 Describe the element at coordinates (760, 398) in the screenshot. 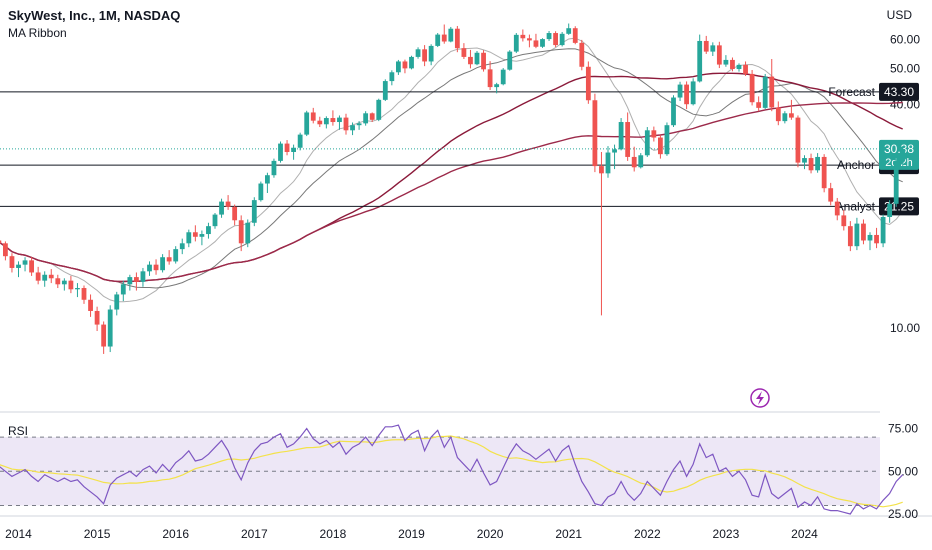

I see `lightning-icon` at that location.